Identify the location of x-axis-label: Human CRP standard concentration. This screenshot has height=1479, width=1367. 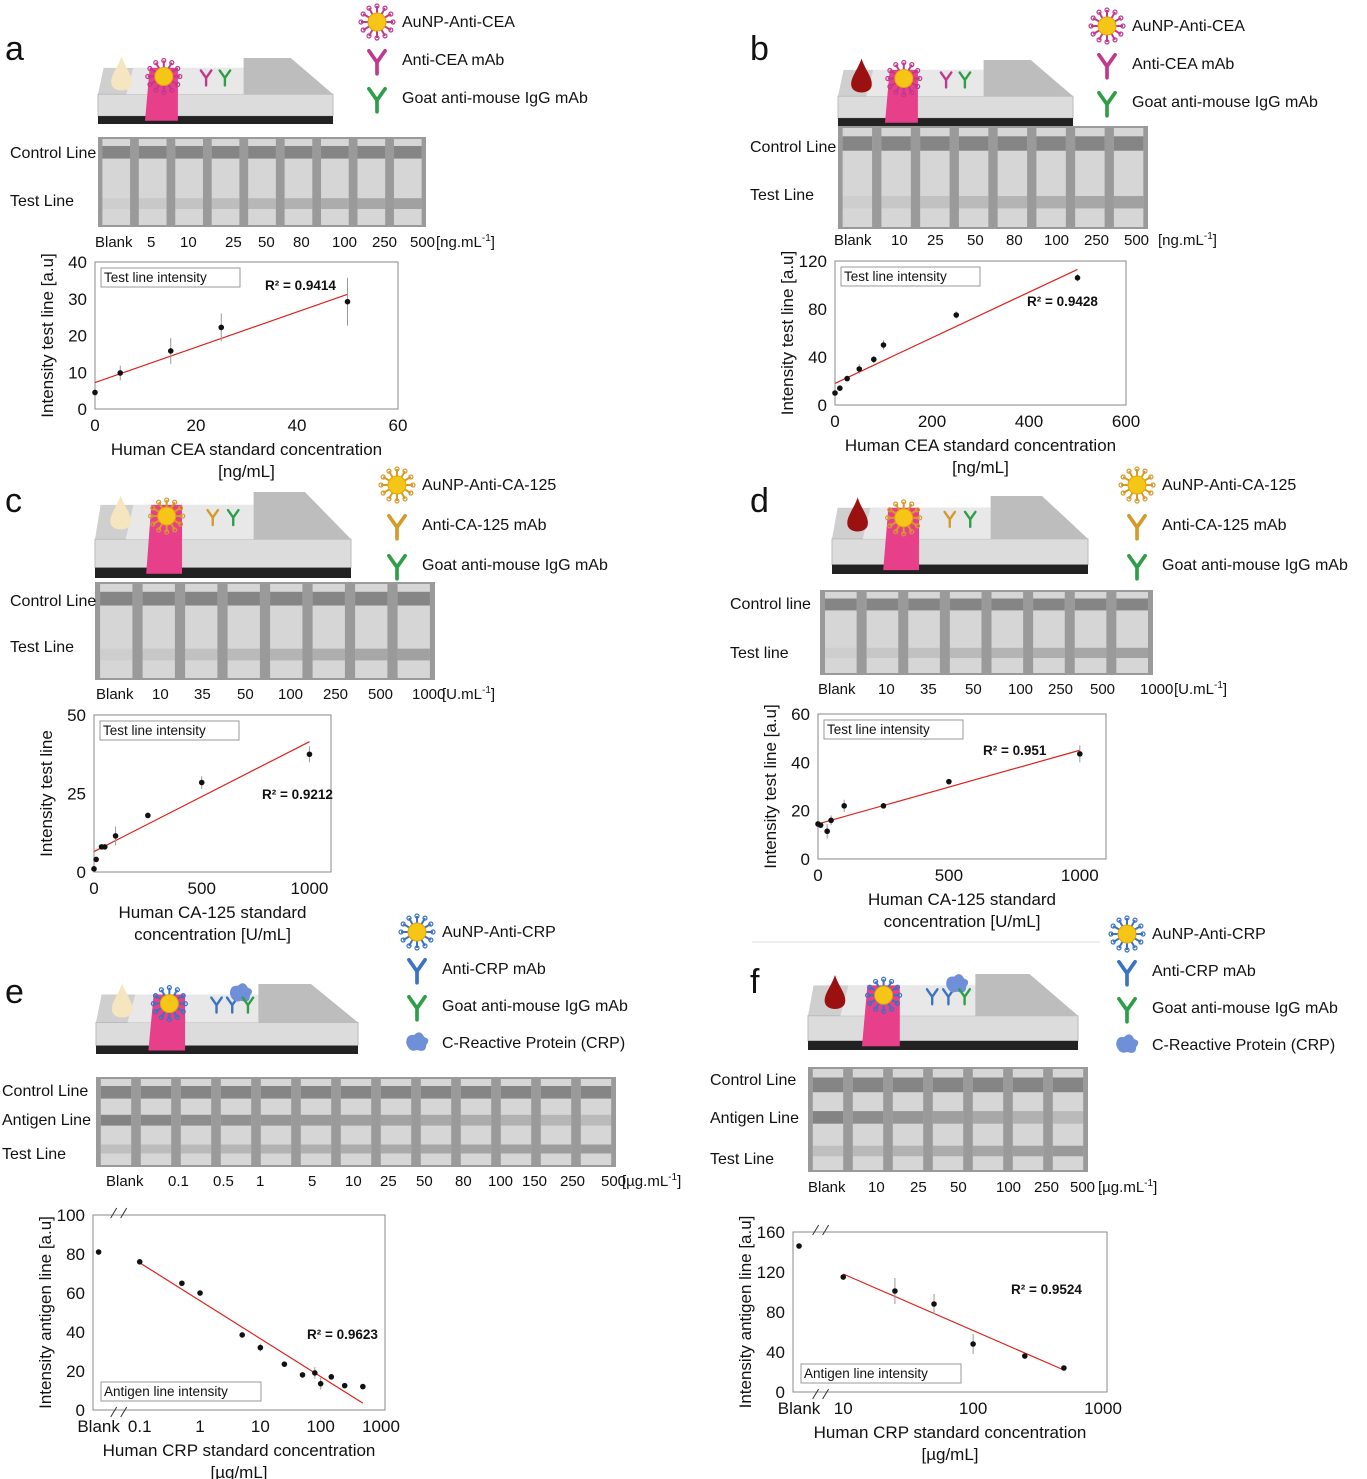
(950, 1432).